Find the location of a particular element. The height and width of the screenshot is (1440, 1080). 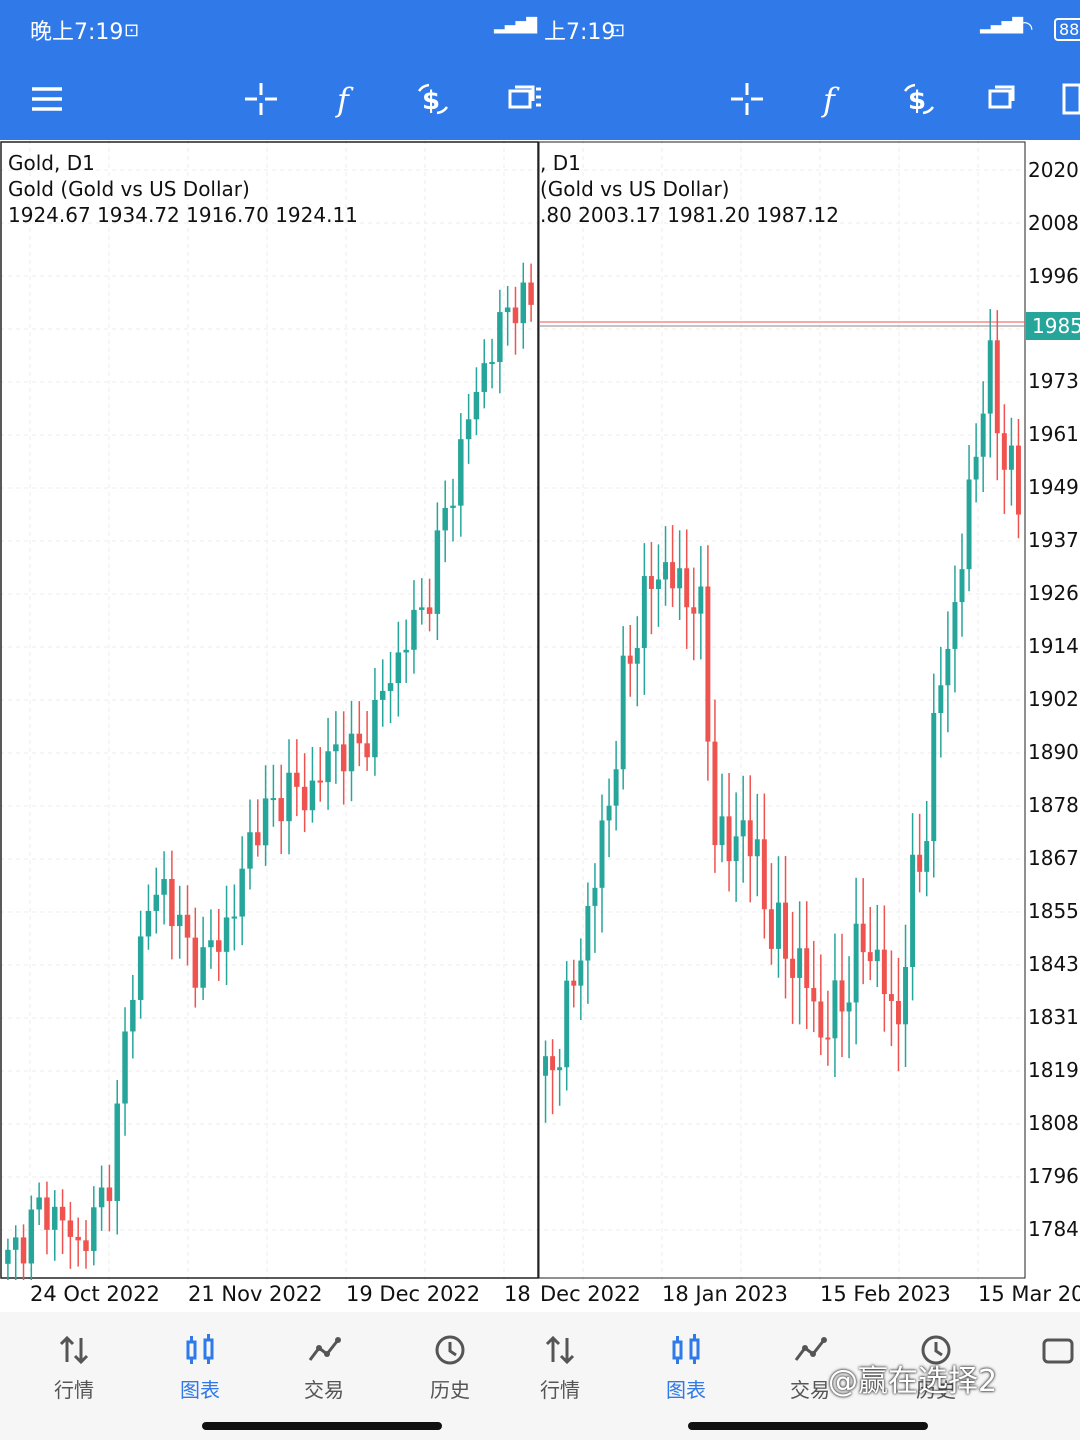

trade-button-2: $ is located at coordinates (919, 99).